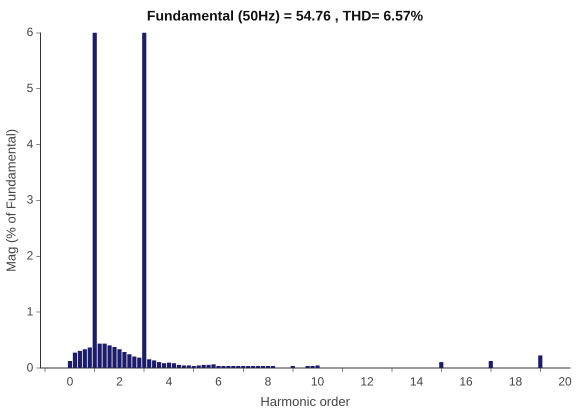  Describe the element at coordinates (367, 381) in the screenshot. I see `x-tick-label: 12` at that location.